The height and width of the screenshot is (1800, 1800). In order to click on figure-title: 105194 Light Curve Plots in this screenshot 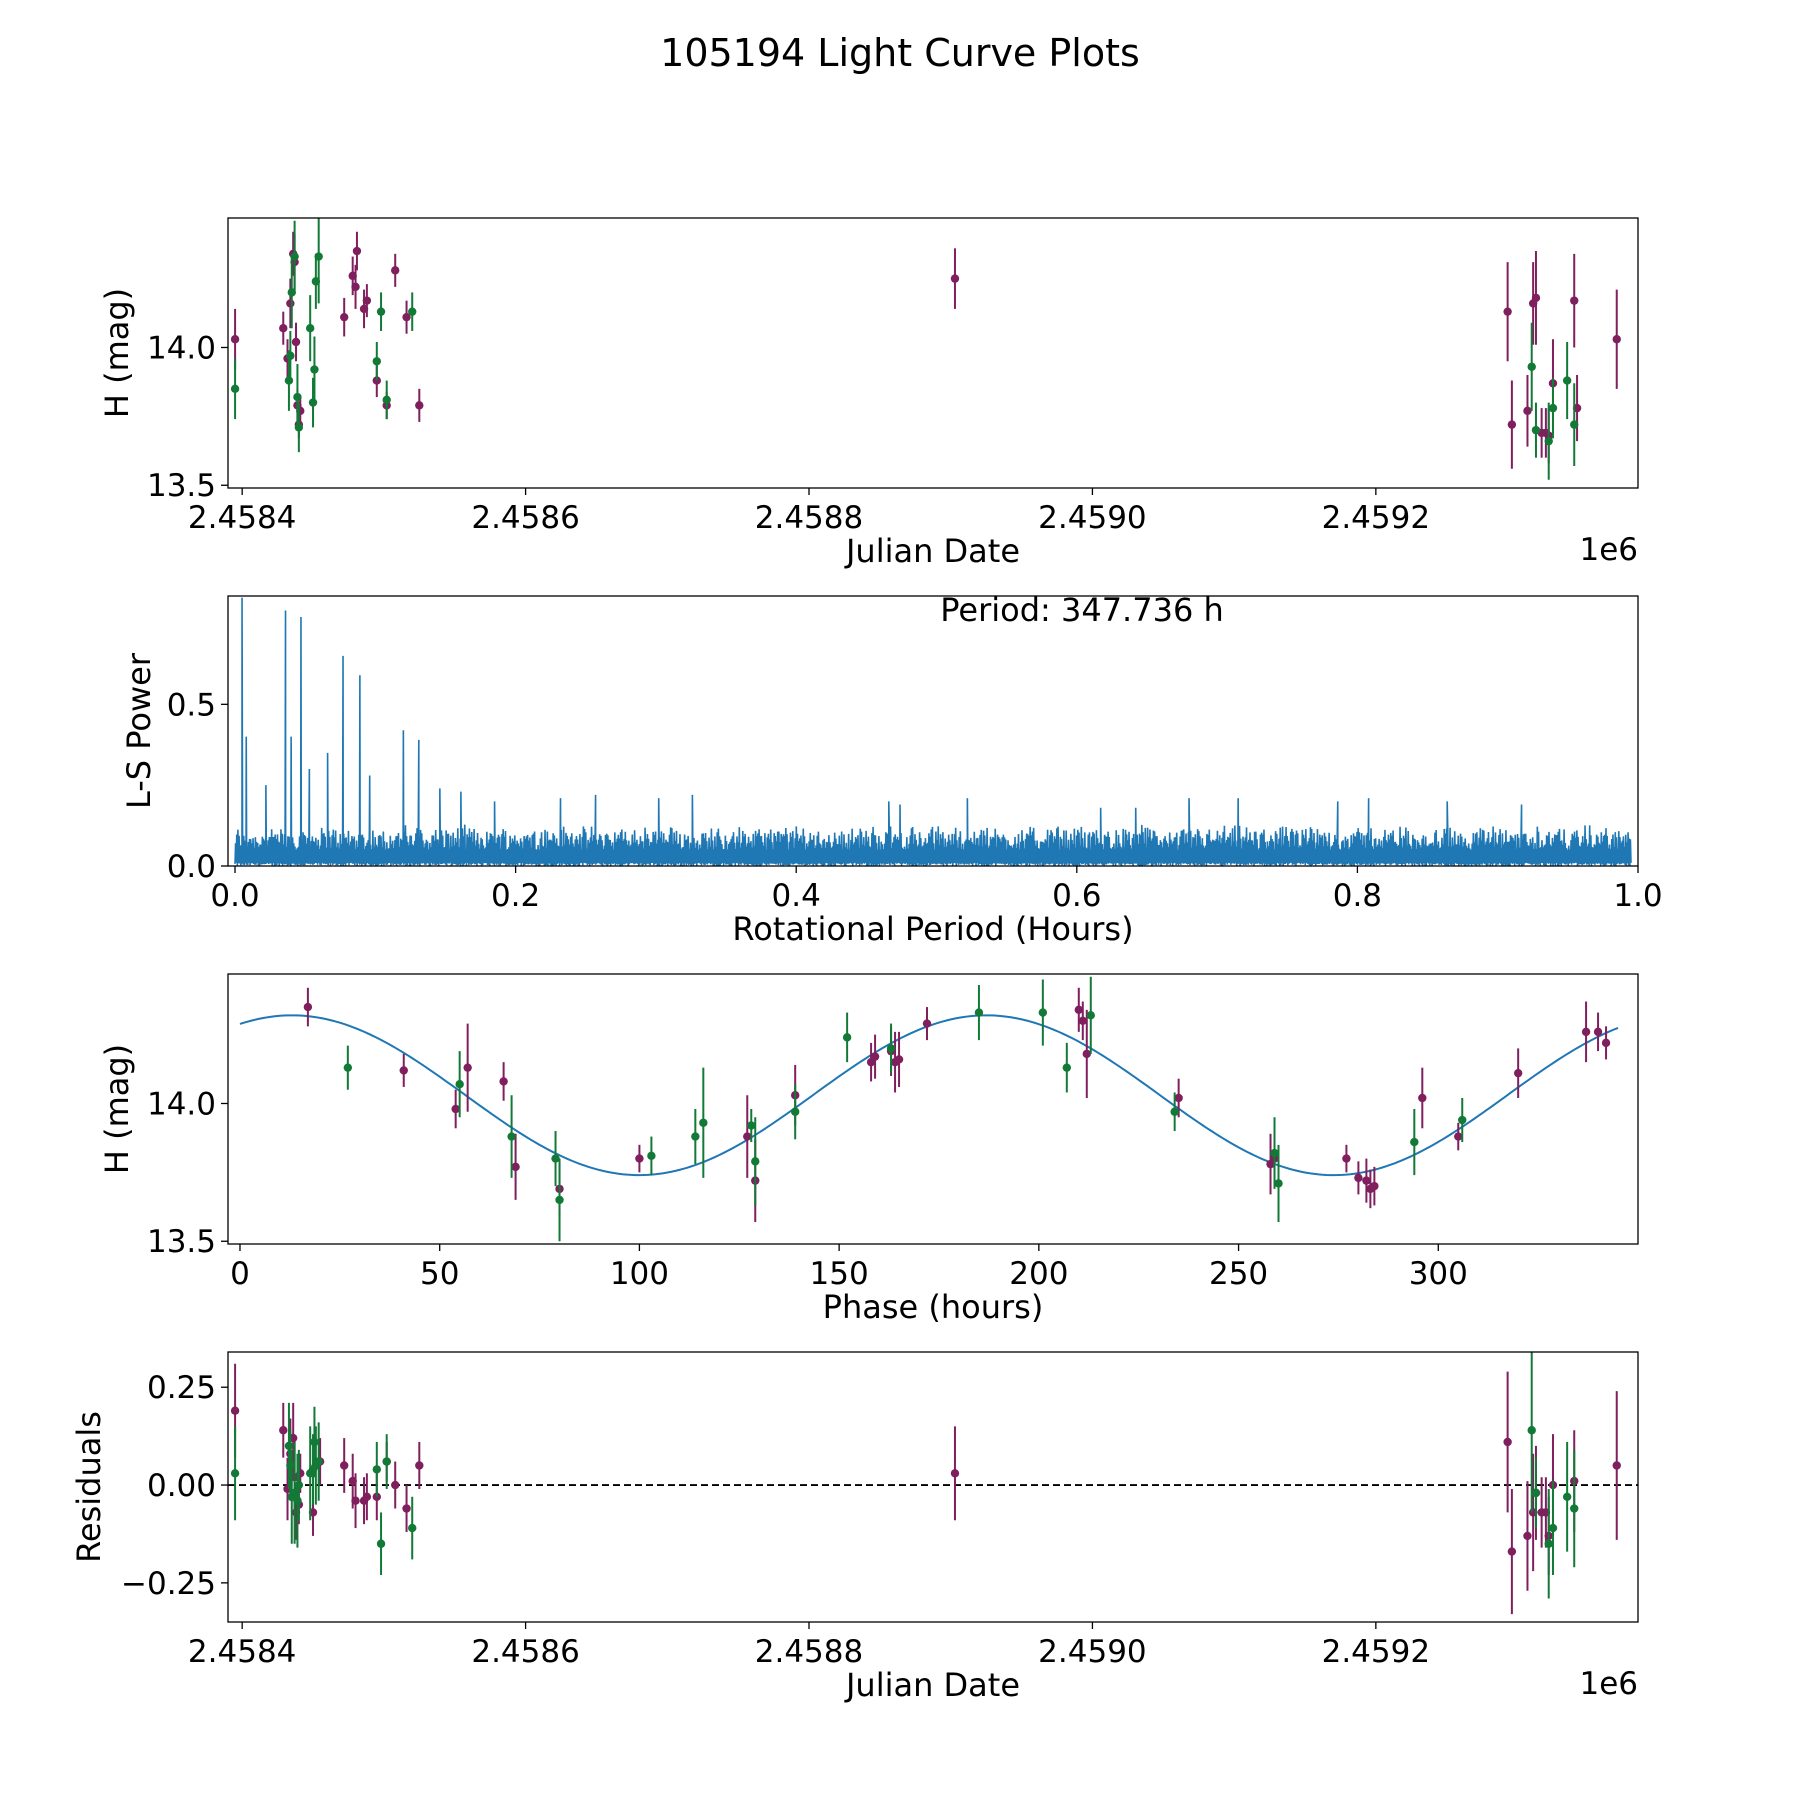, I will do `click(900, 53)`.